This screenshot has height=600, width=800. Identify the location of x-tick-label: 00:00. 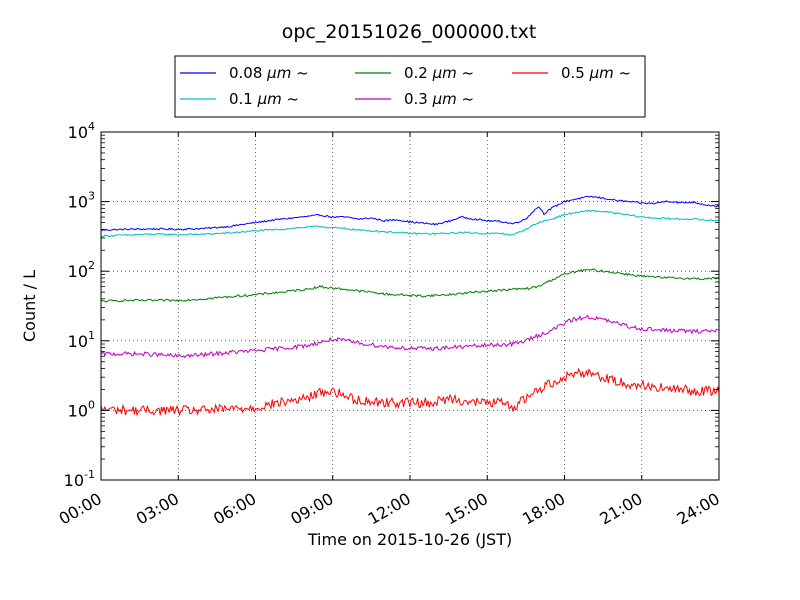
(80, 509).